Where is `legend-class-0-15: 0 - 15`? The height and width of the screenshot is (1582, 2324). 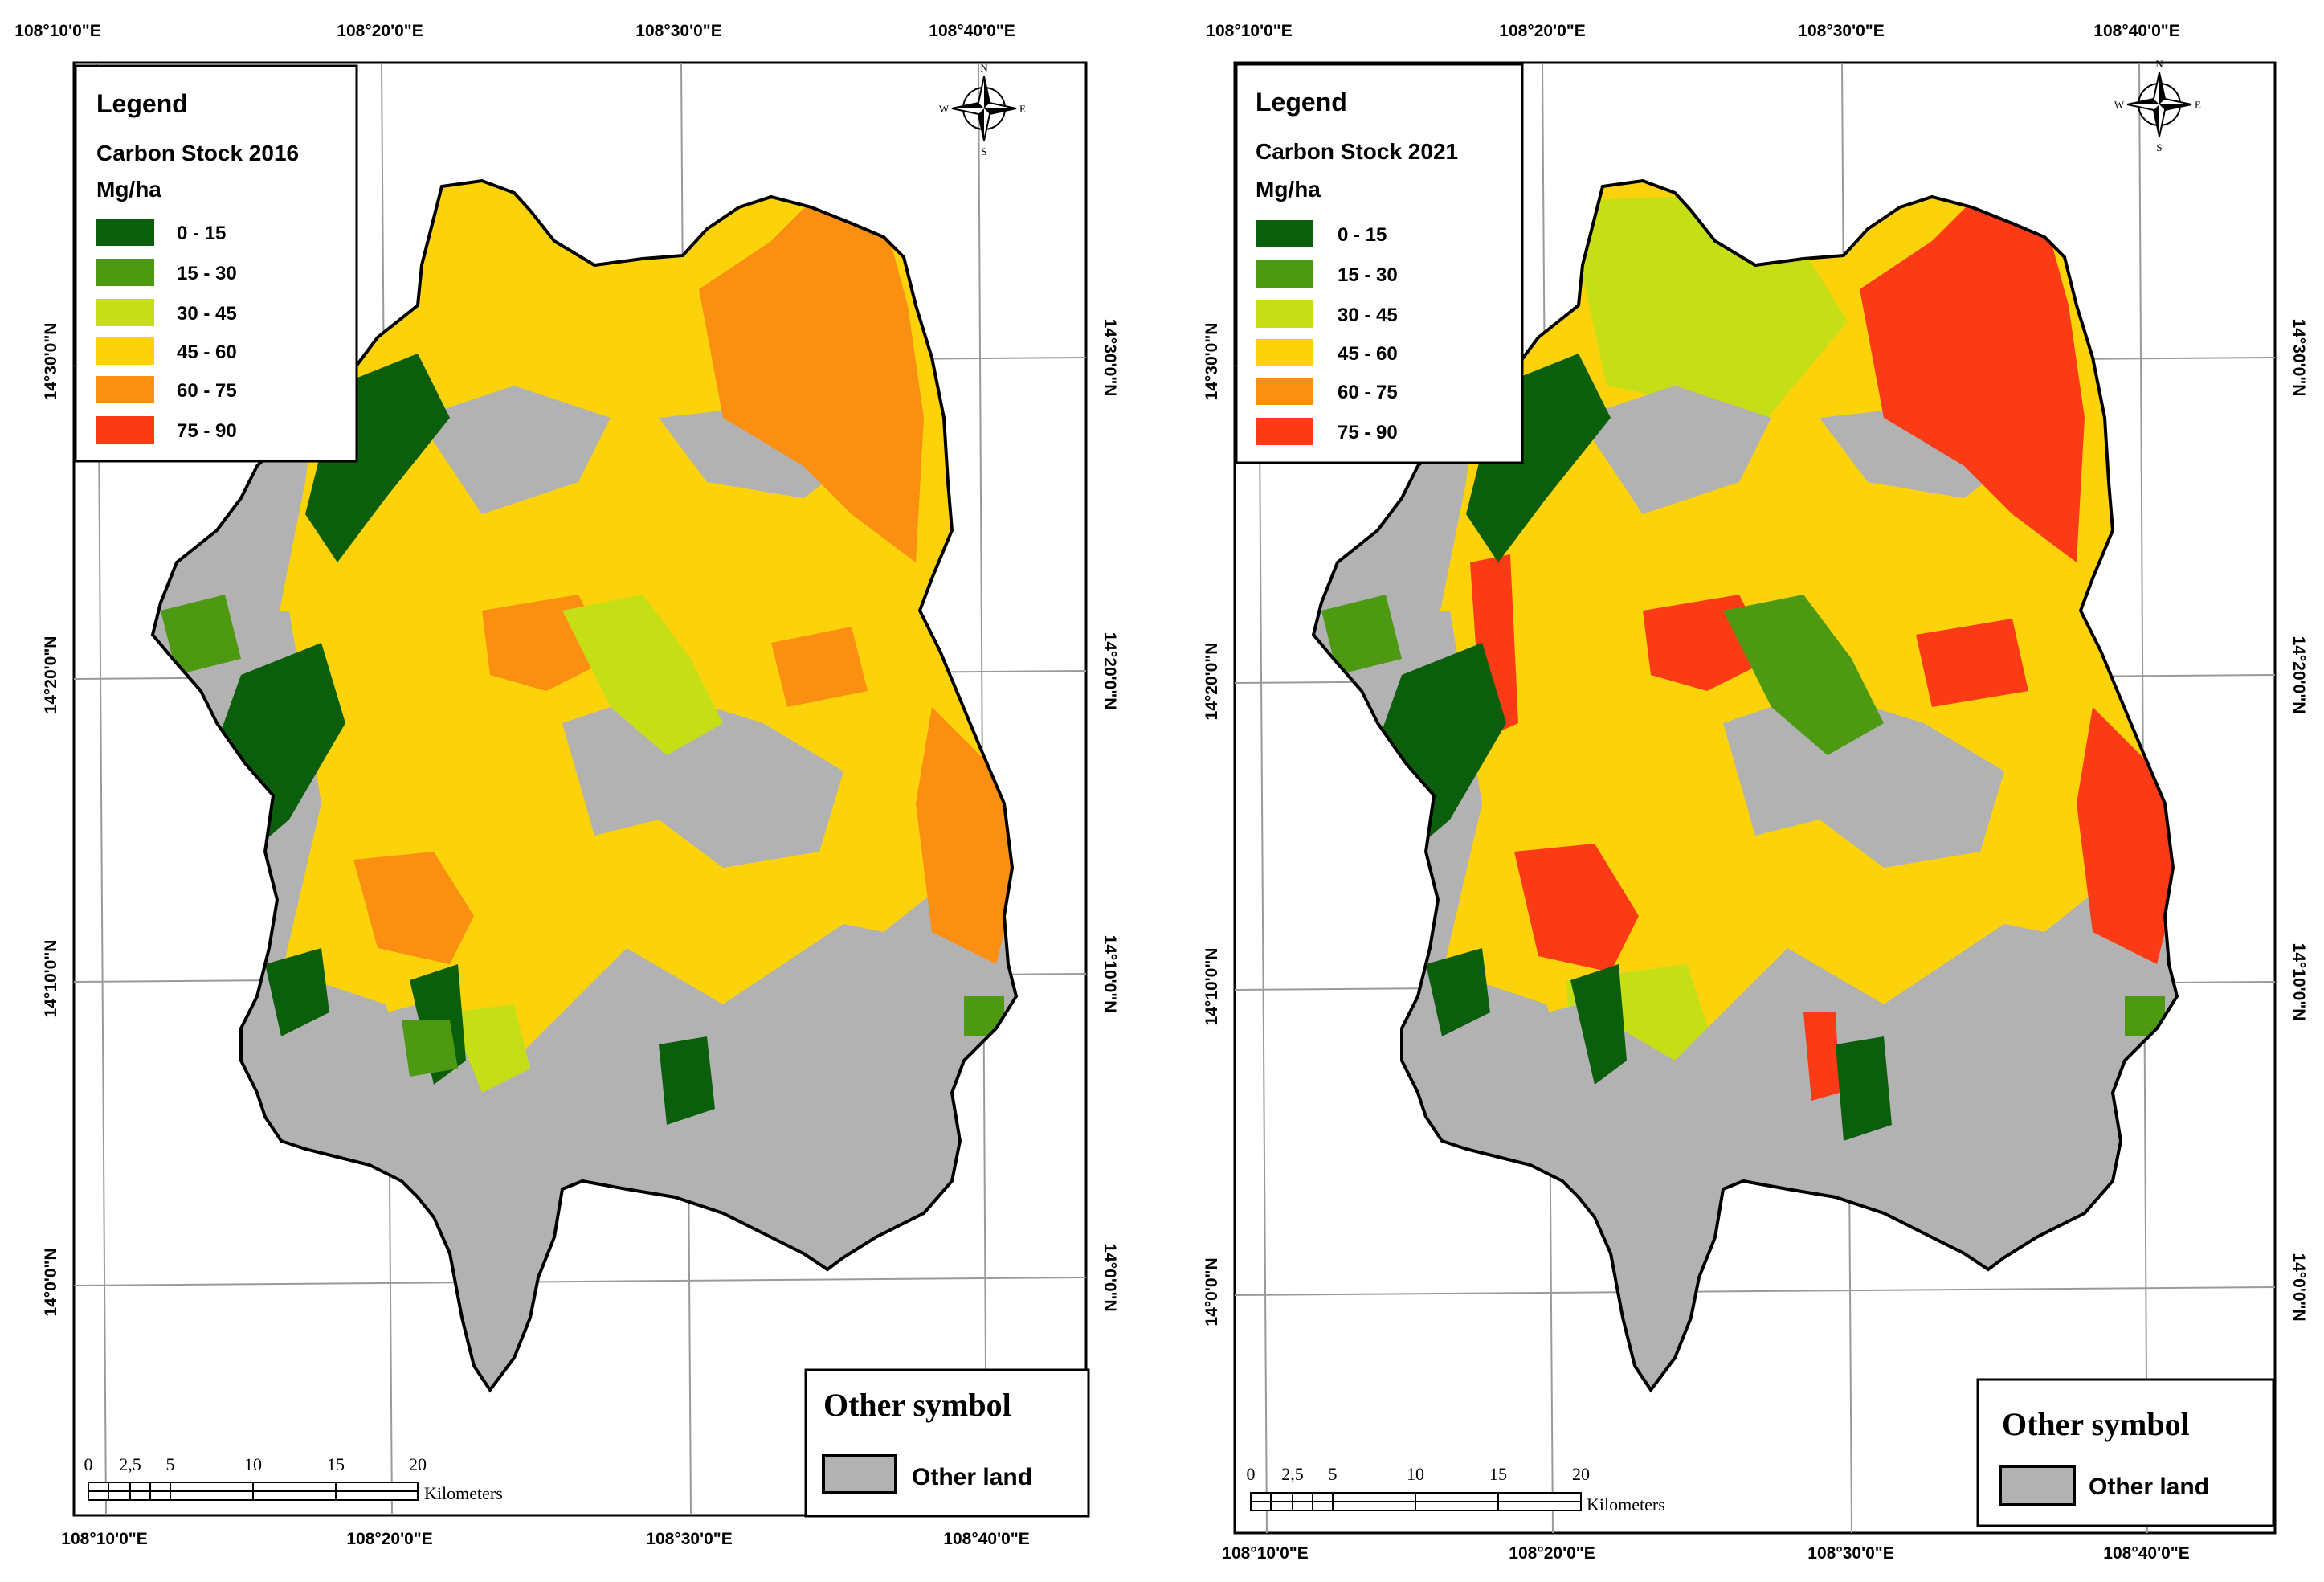
legend-class-0-15: 0 - 15 is located at coordinates (1321, 233).